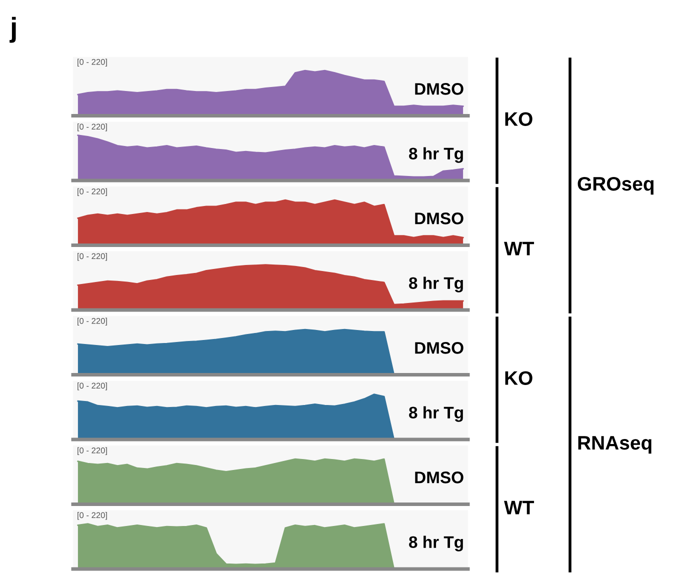 Image resolution: width=683 pixels, height=577 pixels. What do you see at coordinates (616, 185) in the screenshot?
I see `text: GROseq` at bounding box center [616, 185].